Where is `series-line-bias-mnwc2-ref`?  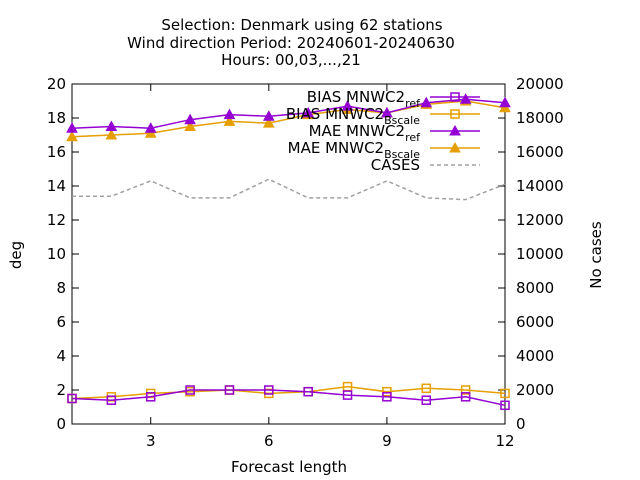 series-line-bias-mnwc2-ref is located at coordinates (288, 398).